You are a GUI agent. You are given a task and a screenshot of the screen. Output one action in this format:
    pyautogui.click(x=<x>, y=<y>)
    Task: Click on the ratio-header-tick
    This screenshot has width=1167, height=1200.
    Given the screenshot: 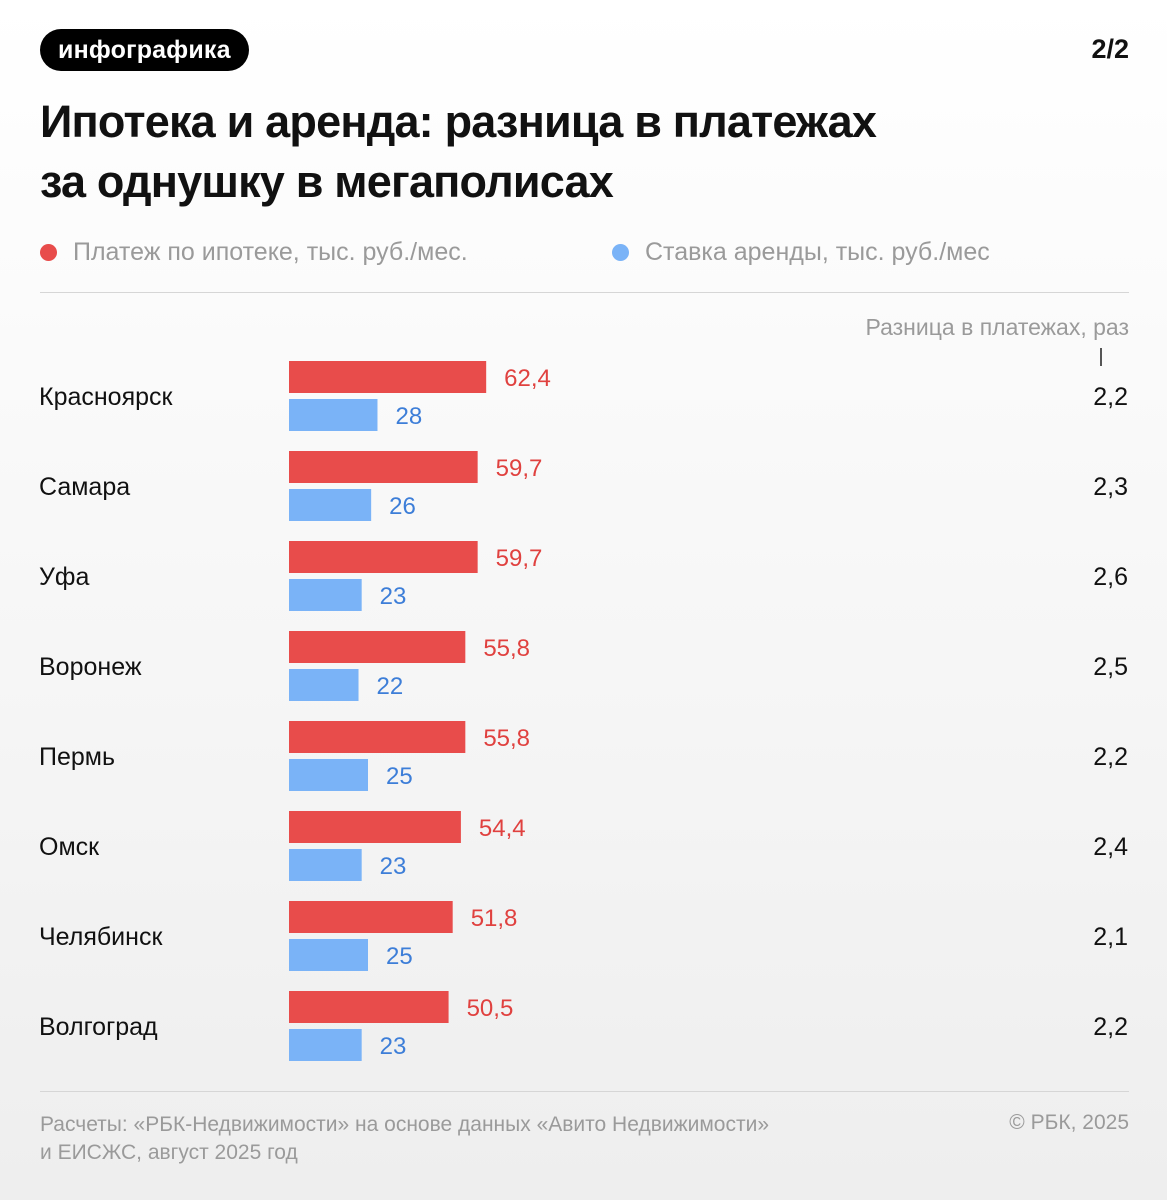 What is the action you would take?
    pyautogui.click(x=1101, y=357)
    